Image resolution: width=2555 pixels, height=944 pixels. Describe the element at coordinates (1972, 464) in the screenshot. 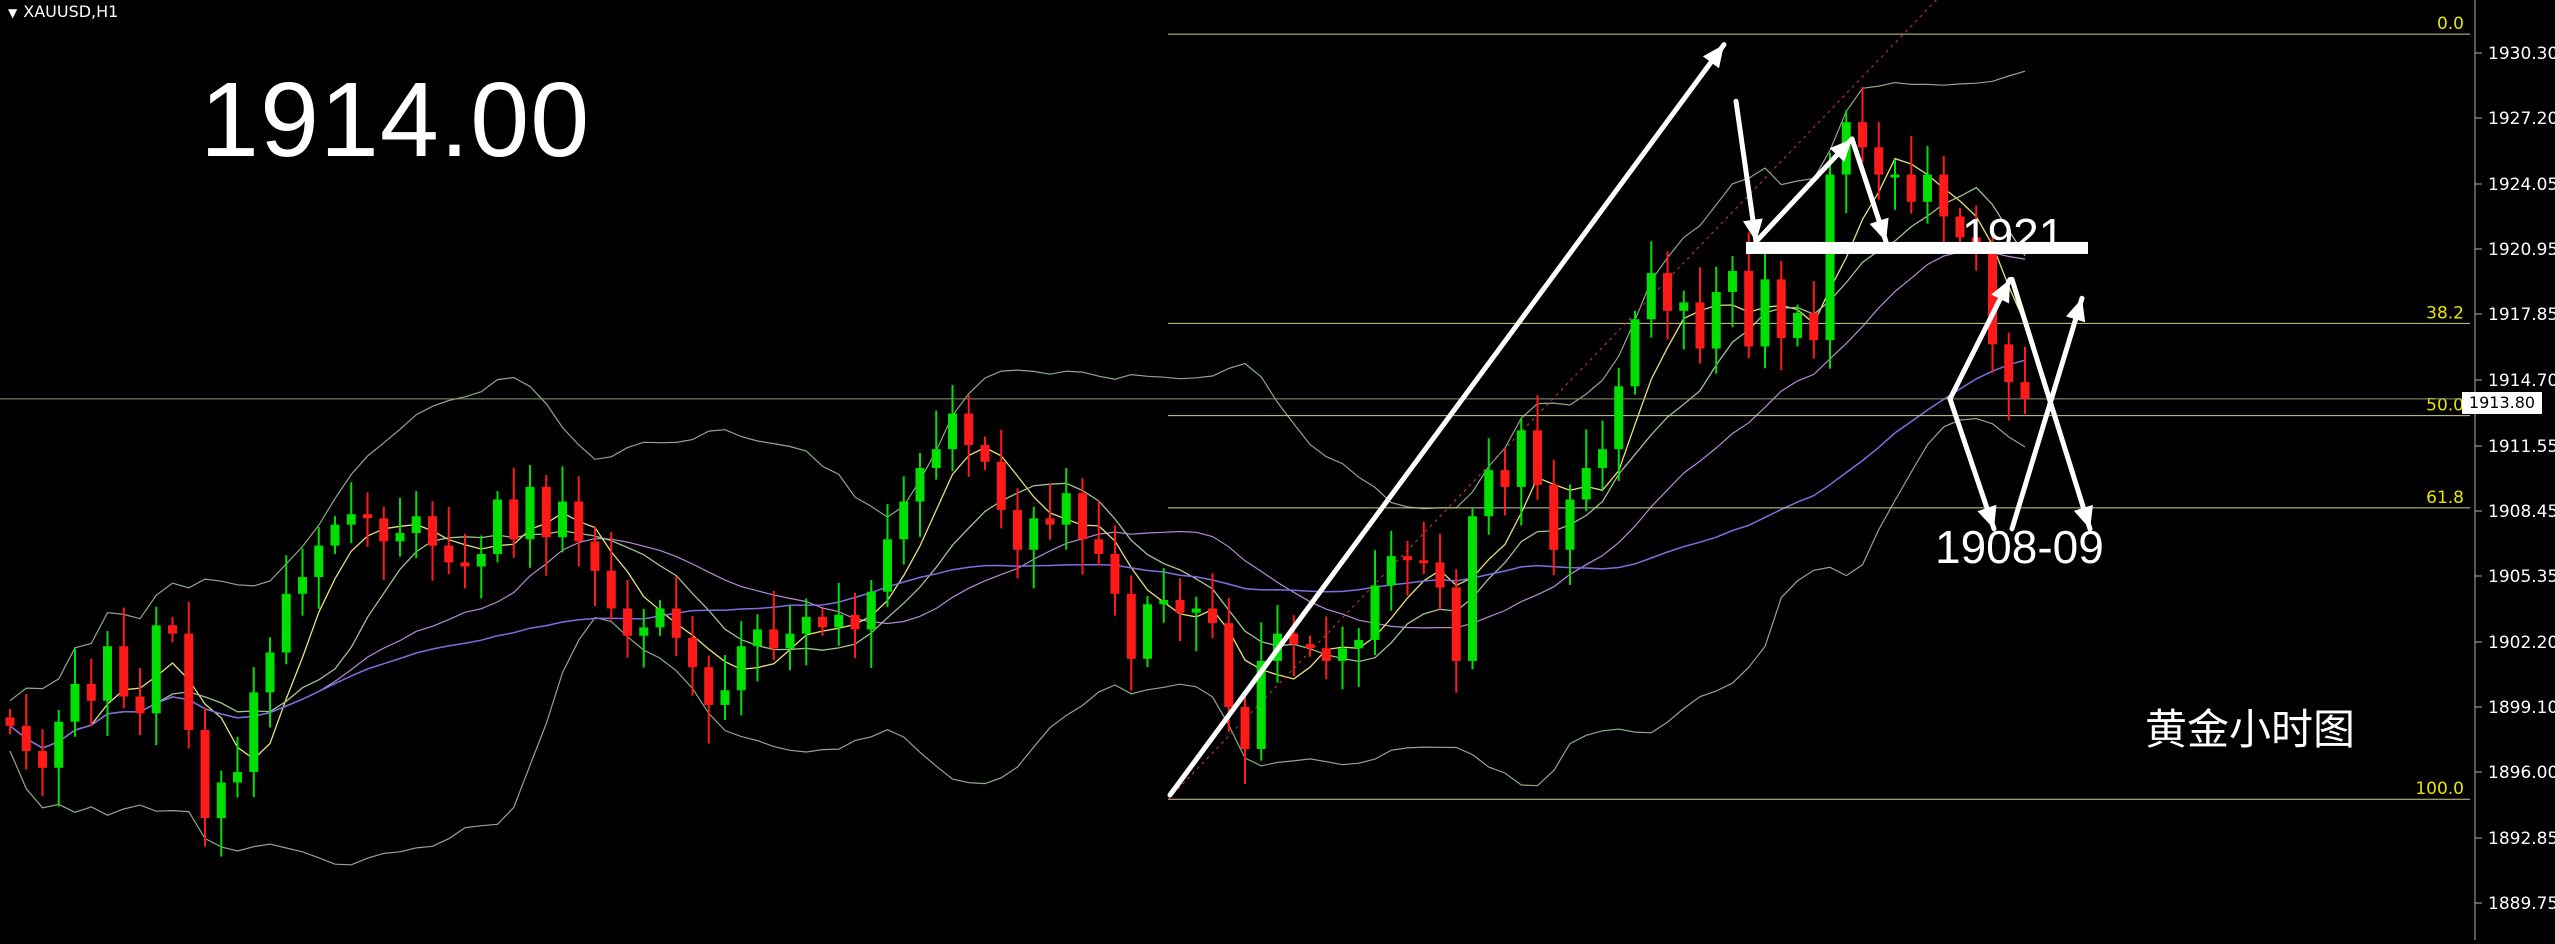

I see `dip-down-arrow` at that location.